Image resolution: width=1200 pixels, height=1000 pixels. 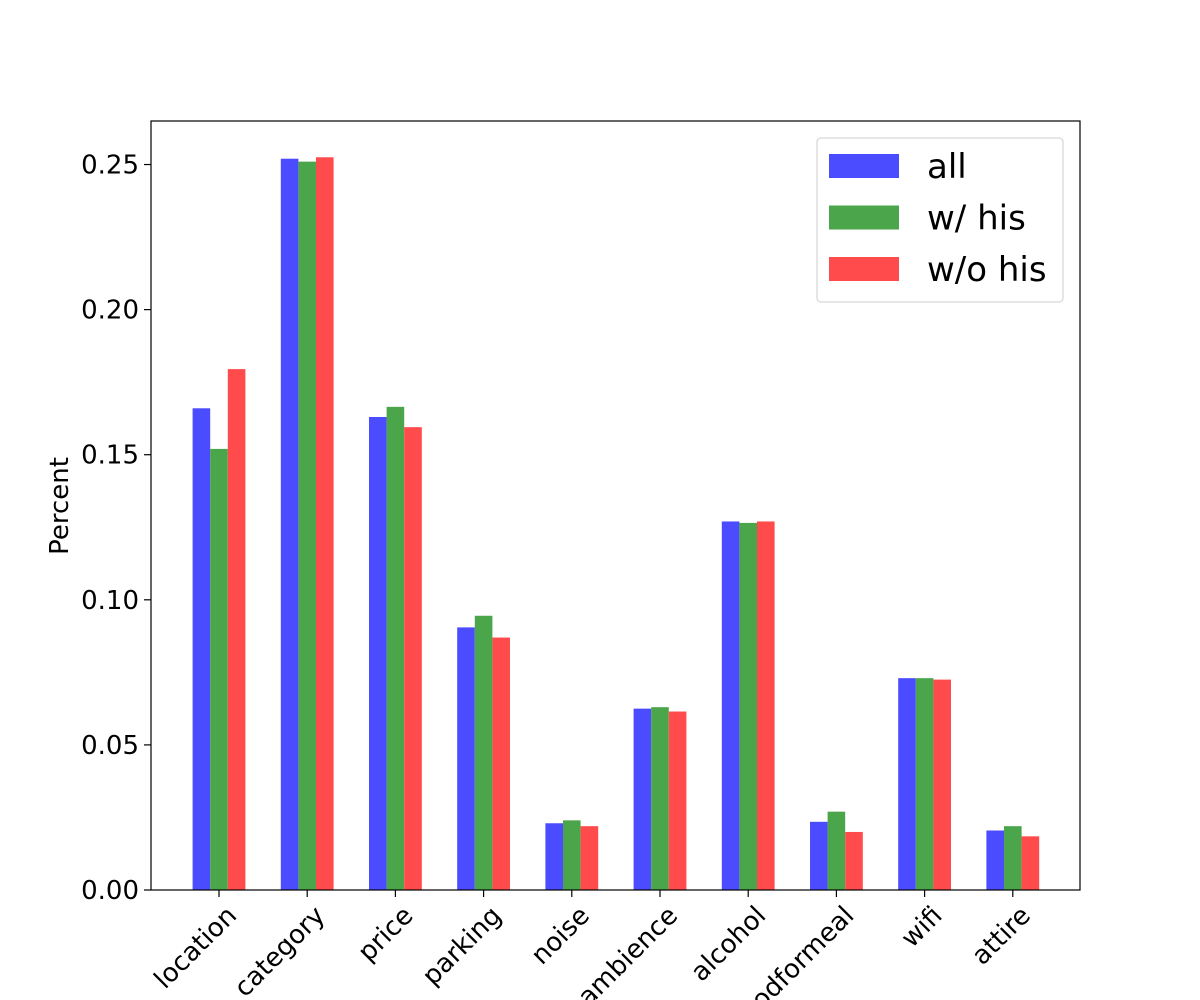 I want to click on y-tick-label: 0.00, so click(x=110, y=891).